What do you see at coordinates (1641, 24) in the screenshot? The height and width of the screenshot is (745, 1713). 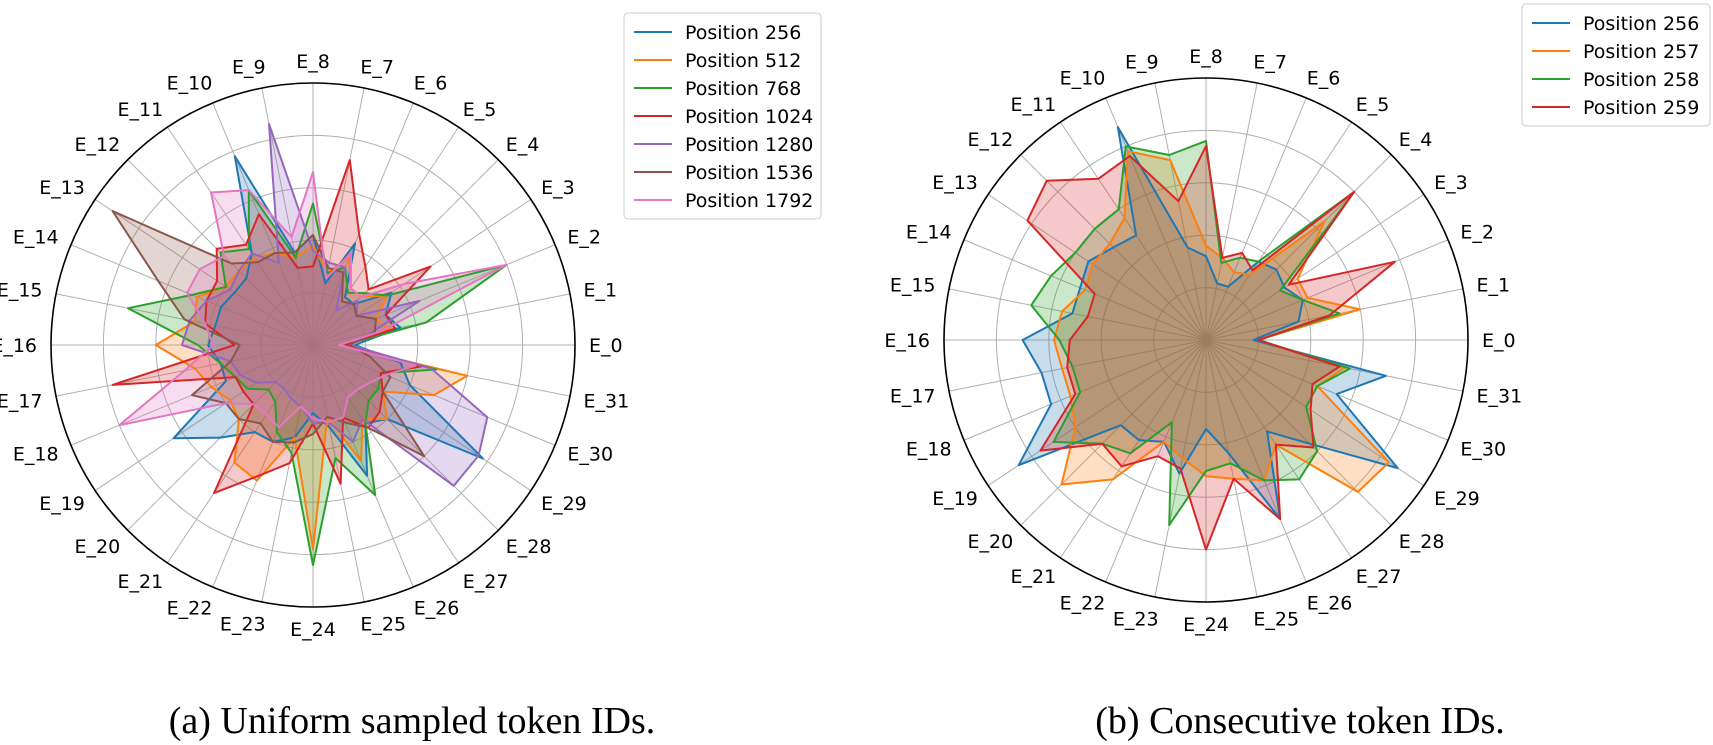 I see `legend-label: Position 256` at bounding box center [1641, 24].